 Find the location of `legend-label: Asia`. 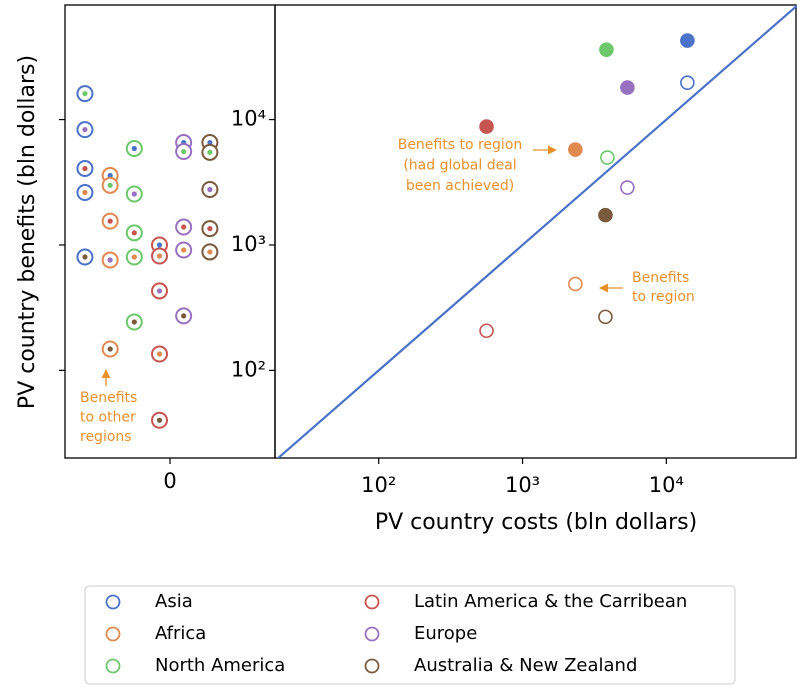

legend-label: Asia is located at coordinates (174, 601).